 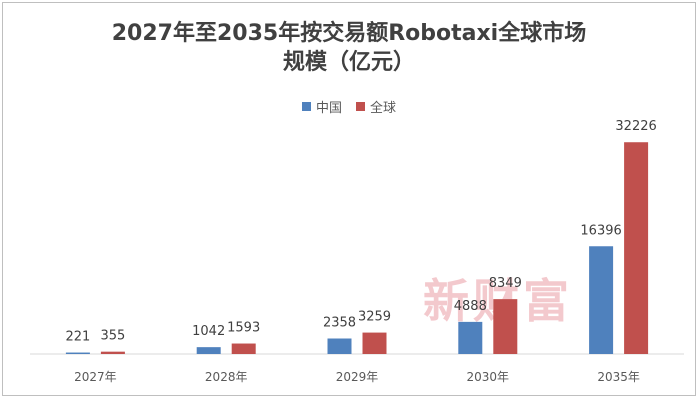 What do you see at coordinates (618, 377) in the screenshot?
I see `x-tick-label: 2035年` at bounding box center [618, 377].